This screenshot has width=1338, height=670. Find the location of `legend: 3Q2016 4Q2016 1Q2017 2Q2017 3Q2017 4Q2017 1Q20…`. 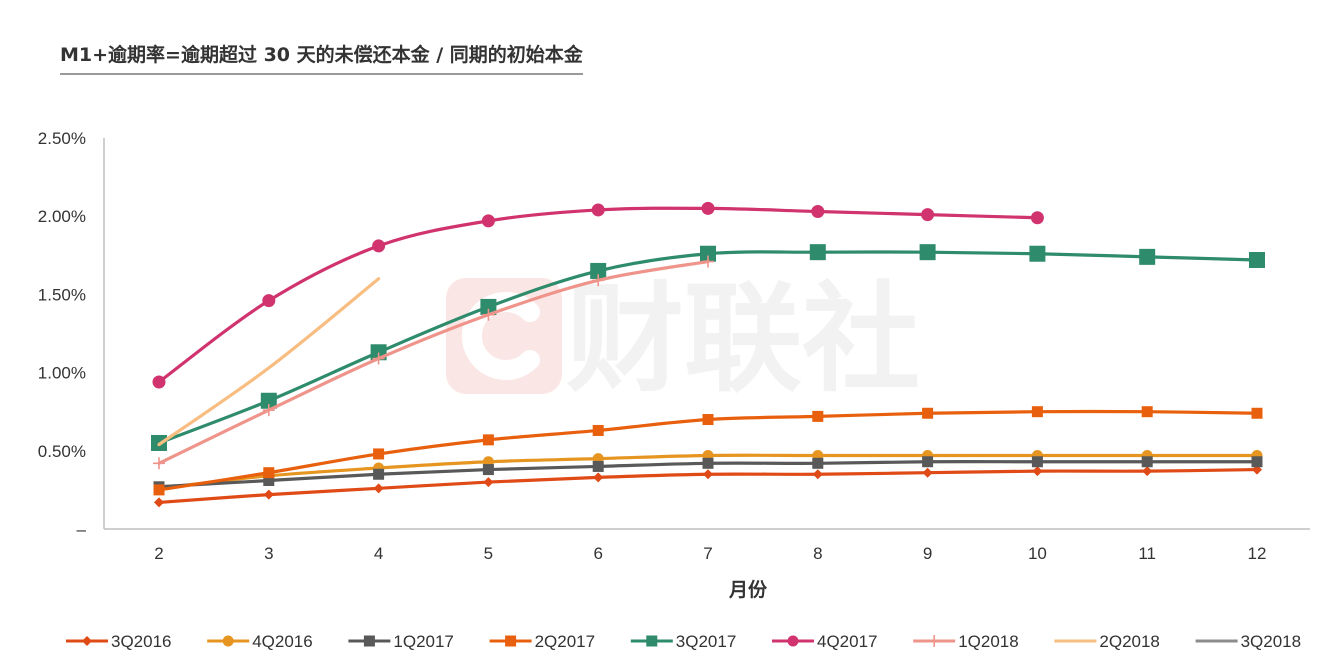

legend: 3Q2016 4Q2016 1Q2017 2Q2017 3Q2017 4Q2017 1Q20… is located at coordinates (683, 641).